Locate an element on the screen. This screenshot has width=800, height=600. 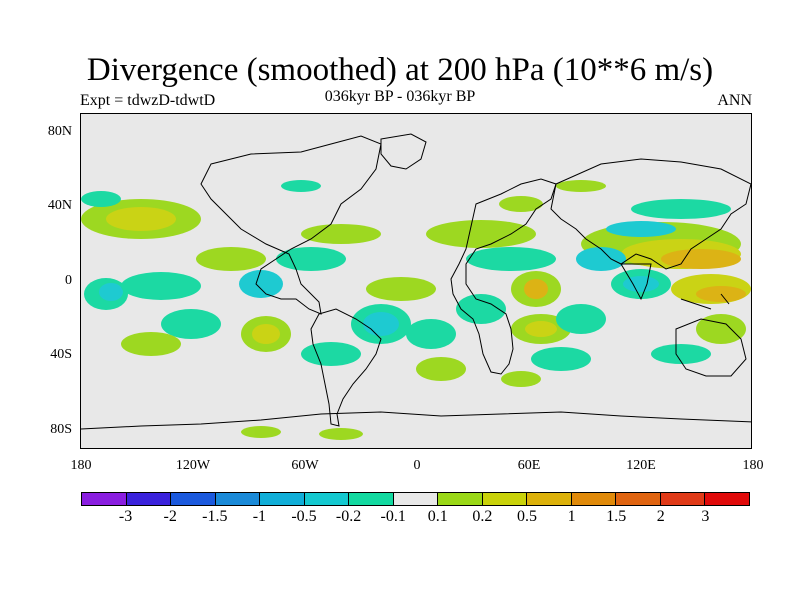
colorbar-label: 0.5 is located at coordinates (527, 516).